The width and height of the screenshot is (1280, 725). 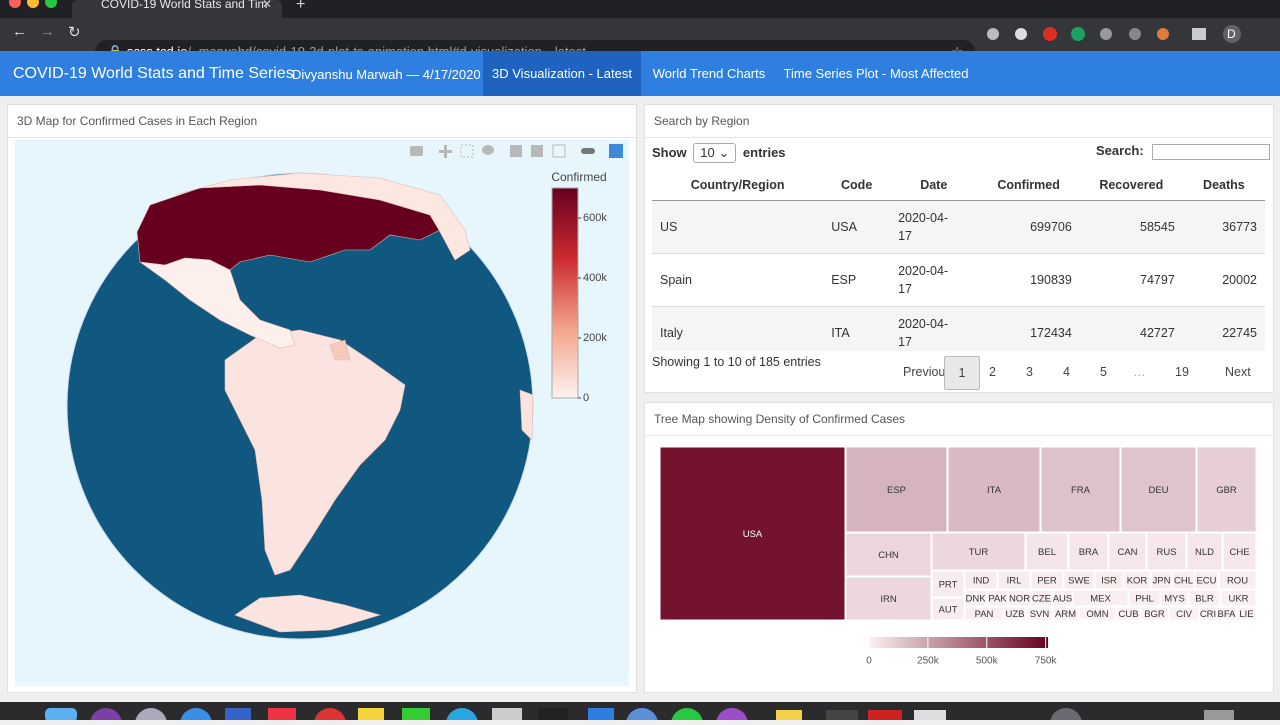 I want to click on tab: COVID-19 World Stats and Tim ✕, so click(x=177, y=9).